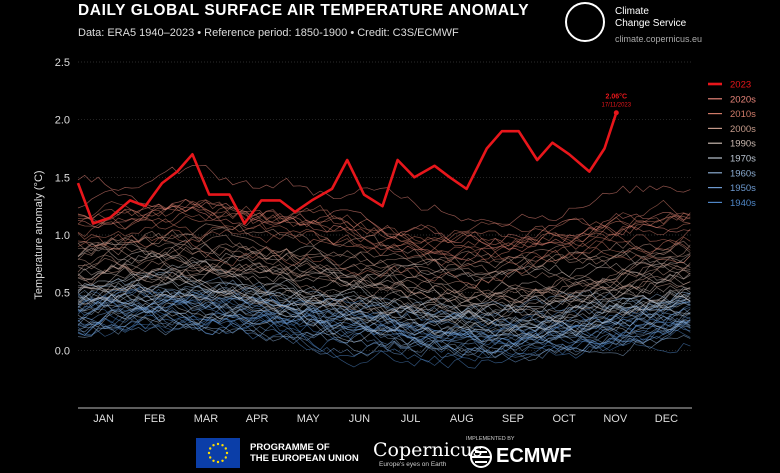 This screenshot has height=473, width=780. I want to click on x-tick-label: MAY, so click(309, 419).